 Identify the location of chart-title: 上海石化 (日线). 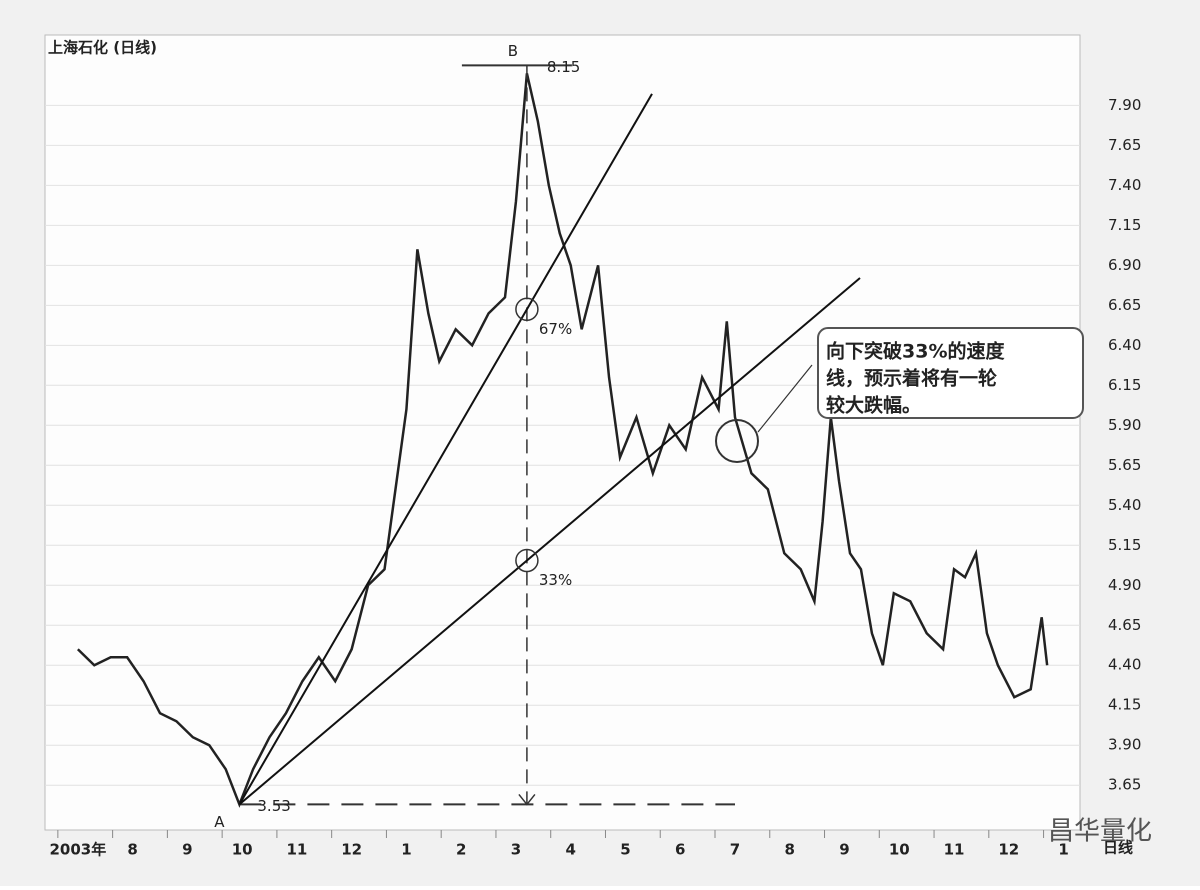
(102, 48).